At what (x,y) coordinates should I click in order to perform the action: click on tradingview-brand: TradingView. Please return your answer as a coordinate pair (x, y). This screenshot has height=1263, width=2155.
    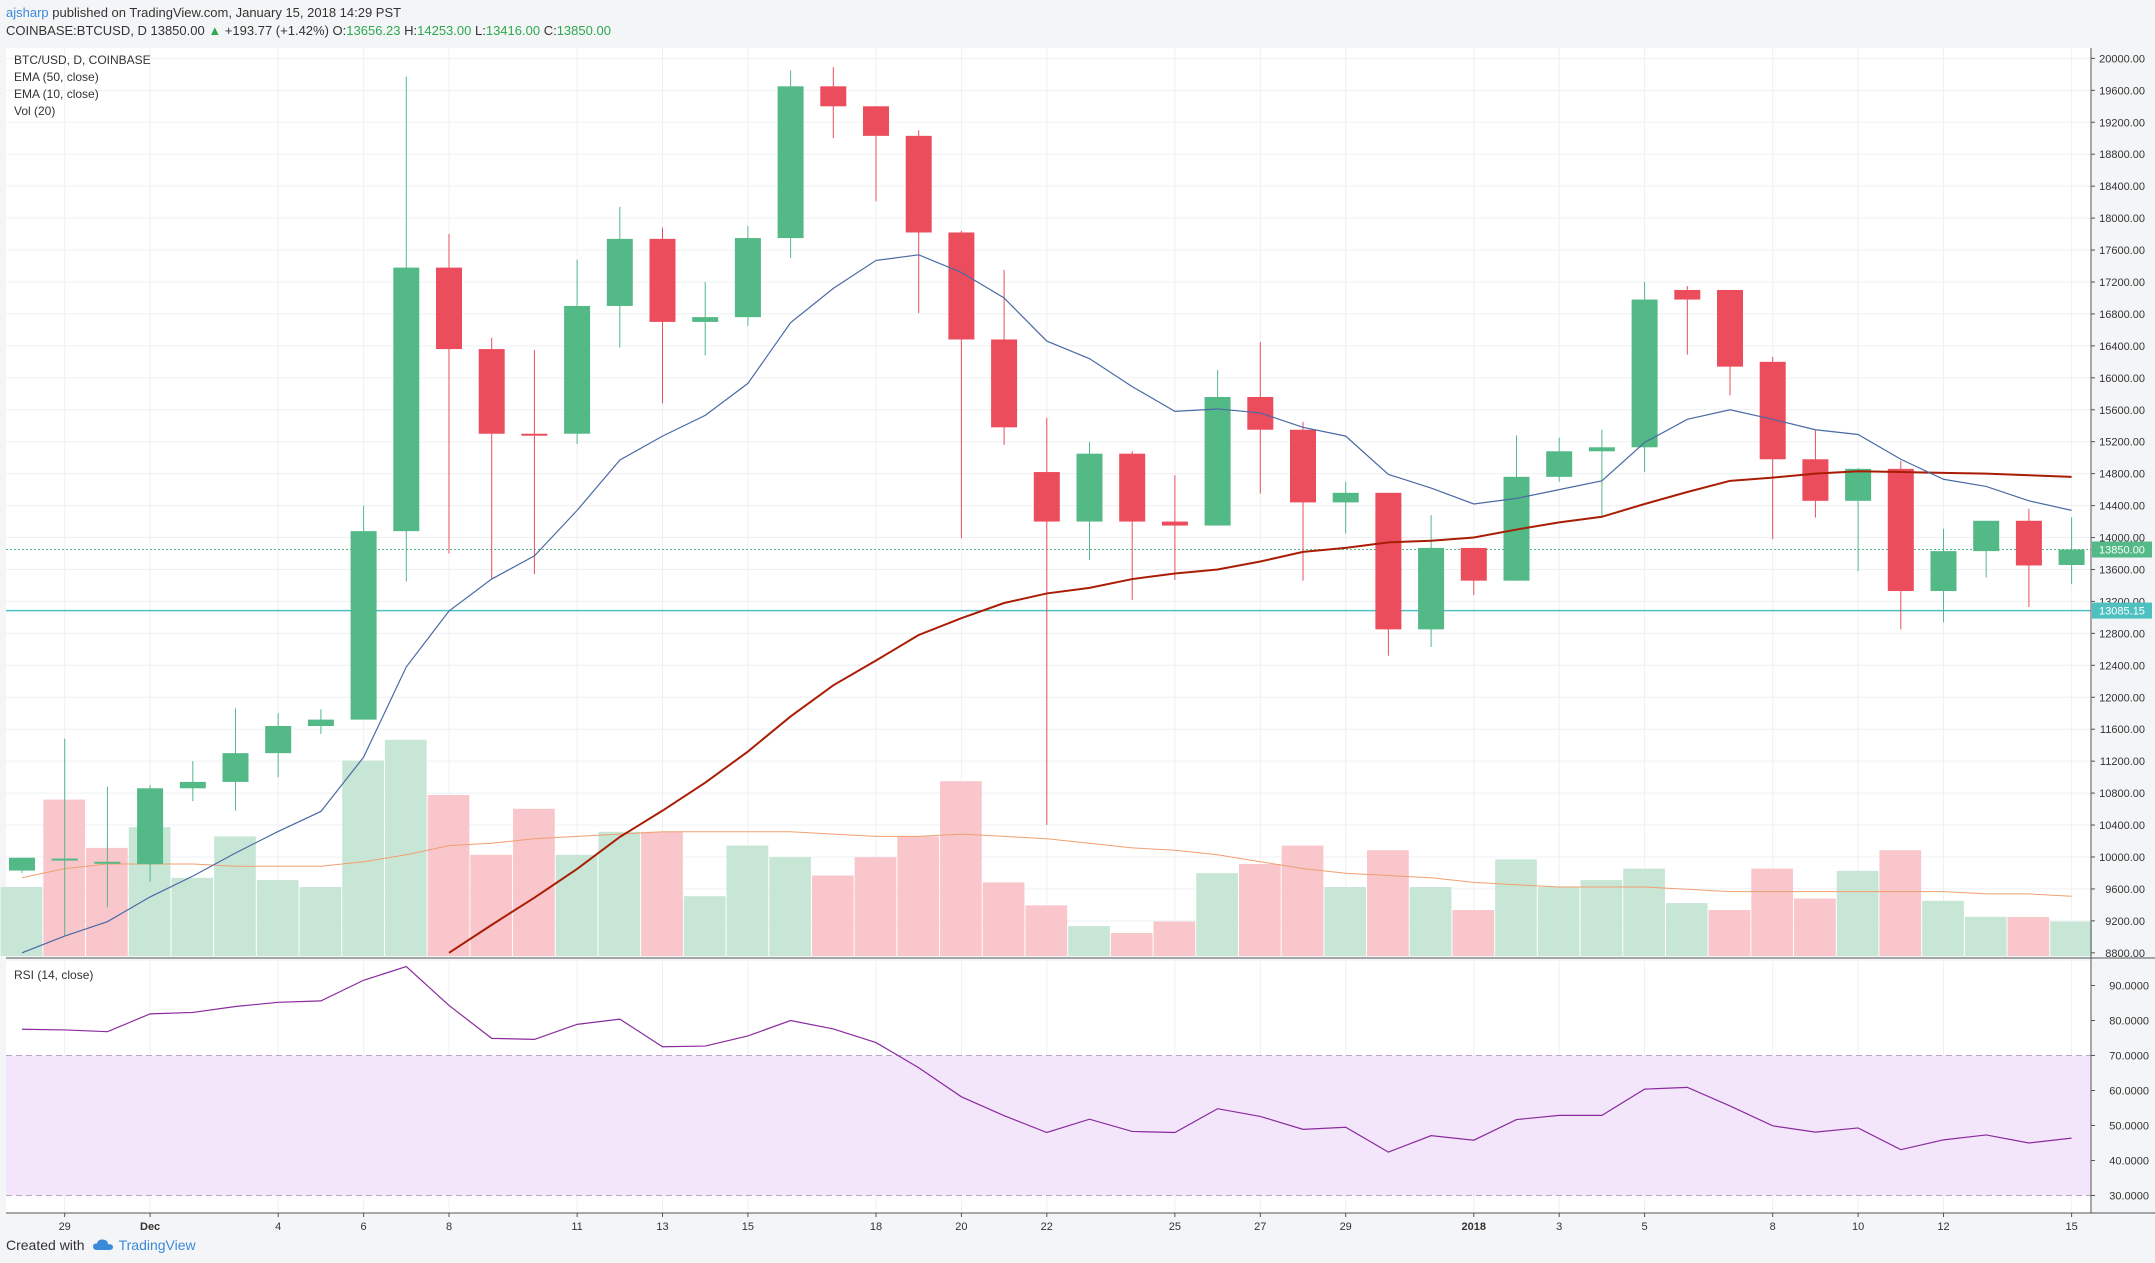
    Looking at the image, I should click on (157, 1245).